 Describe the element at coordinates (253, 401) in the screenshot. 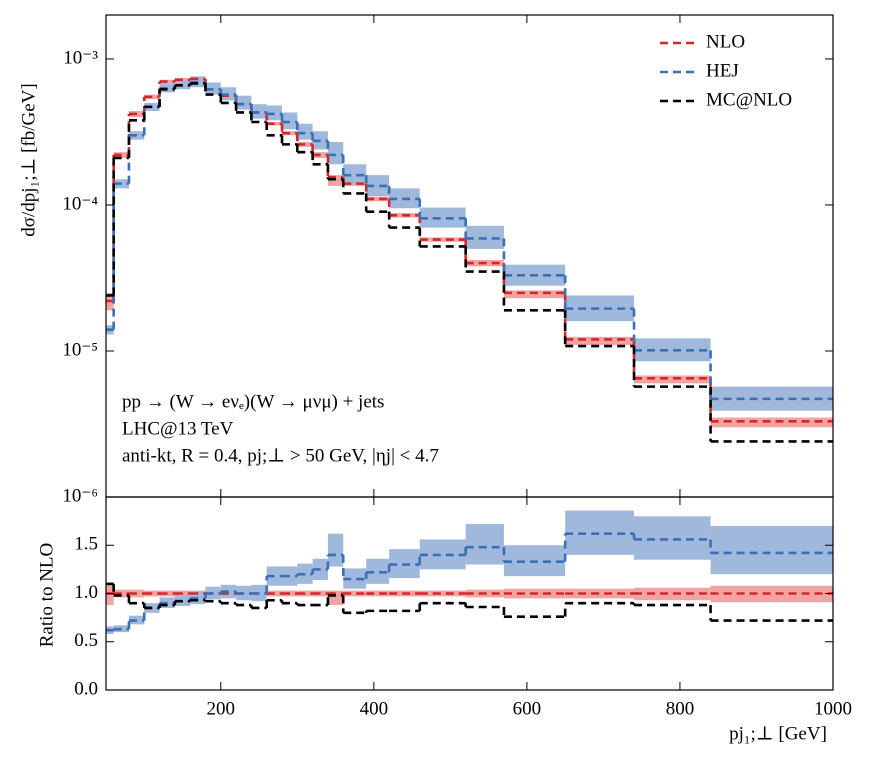

I see `annotation: pp → (W → eνₑ)(W → μνμ) + jets` at that location.